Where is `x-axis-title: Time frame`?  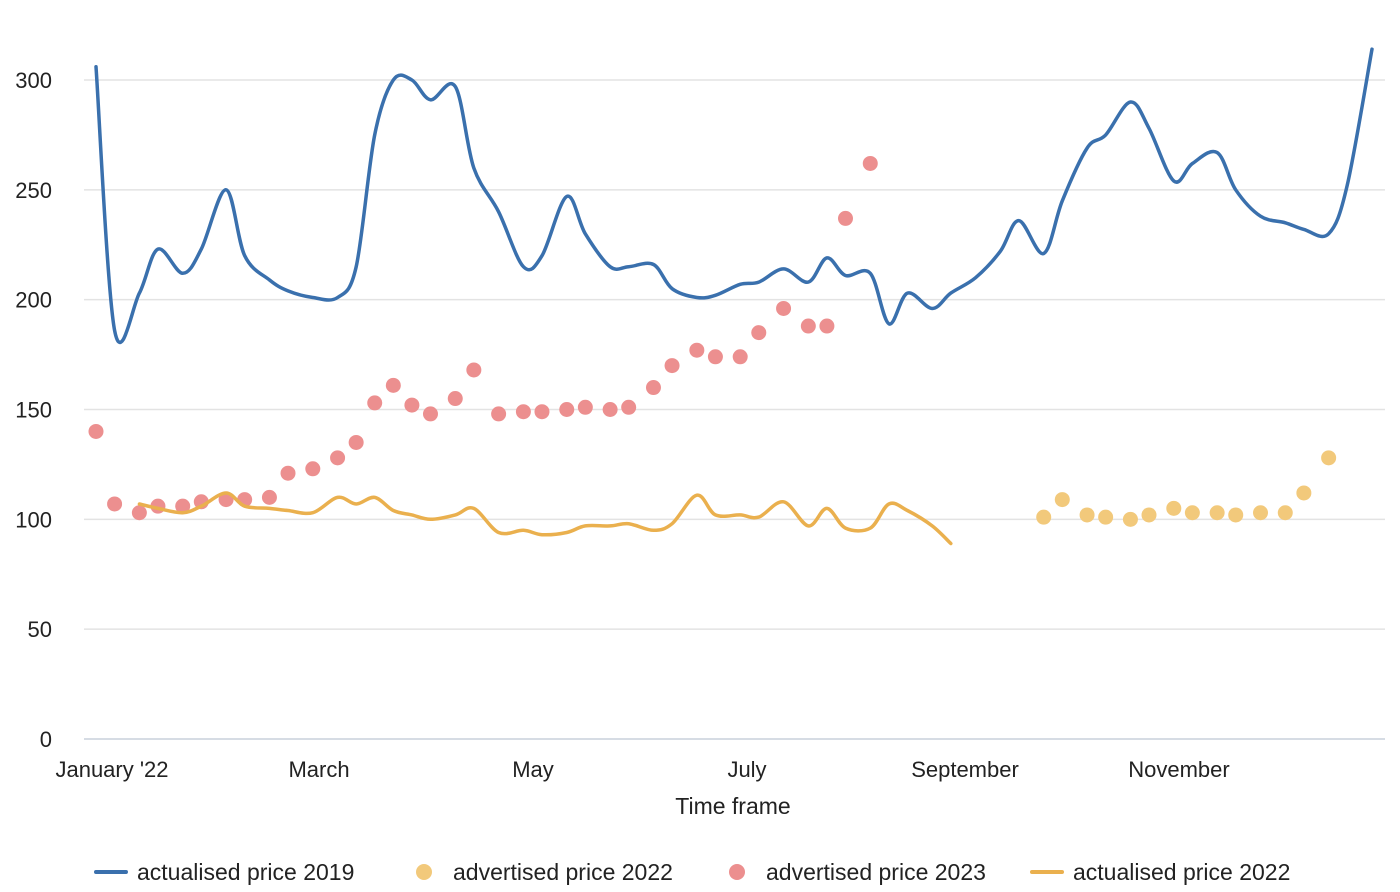 x-axis-title: Time frame is located at coordinates (732, 806).